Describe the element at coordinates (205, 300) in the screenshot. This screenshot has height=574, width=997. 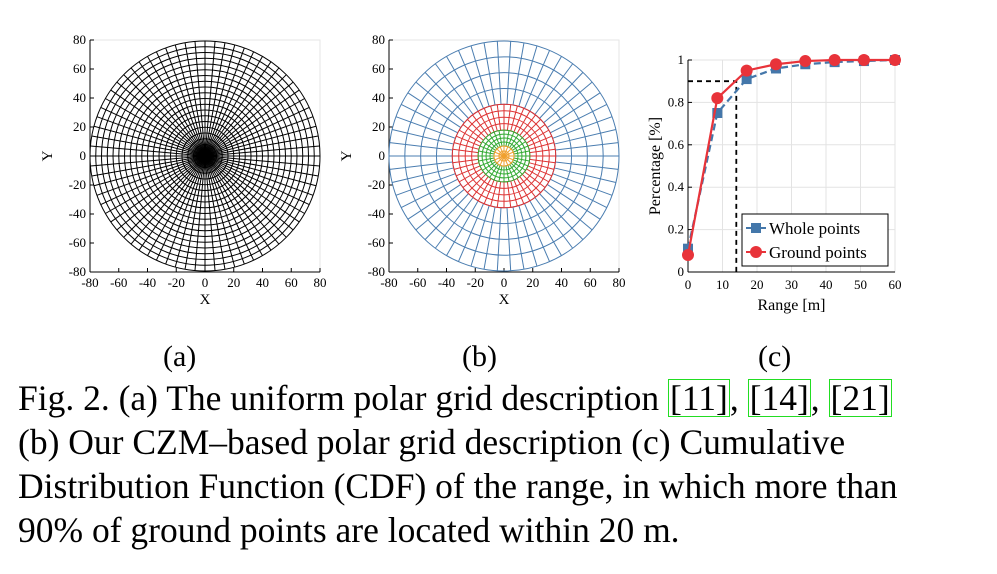
I see `panel-a-x-axis-label: X` at that location.